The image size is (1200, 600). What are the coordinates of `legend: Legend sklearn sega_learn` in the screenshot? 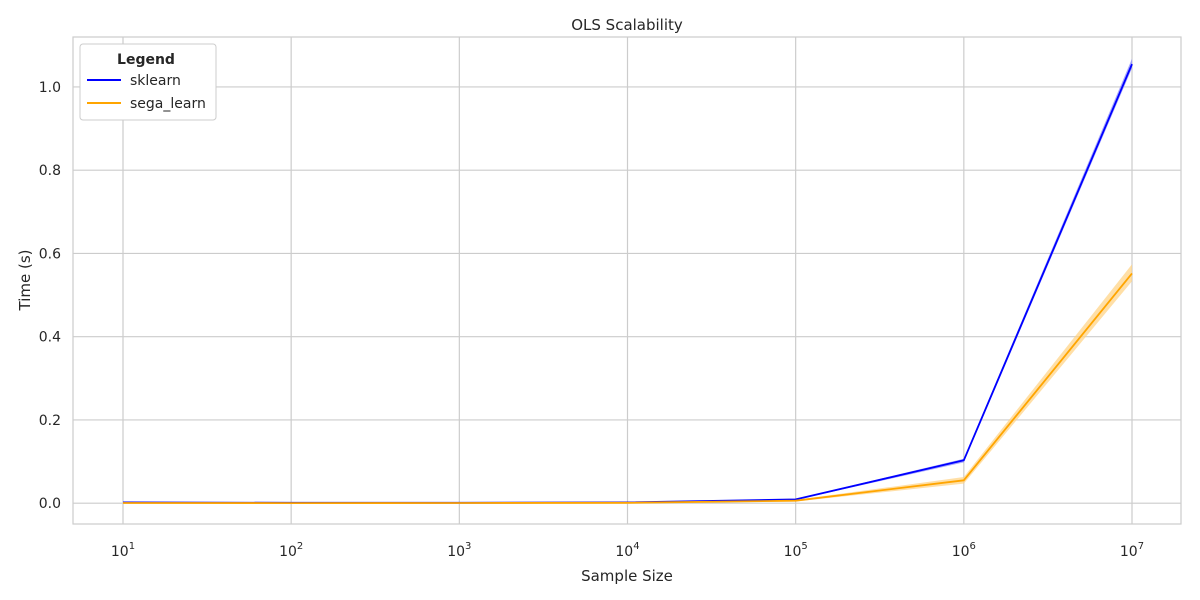 It's located at (148, 82).